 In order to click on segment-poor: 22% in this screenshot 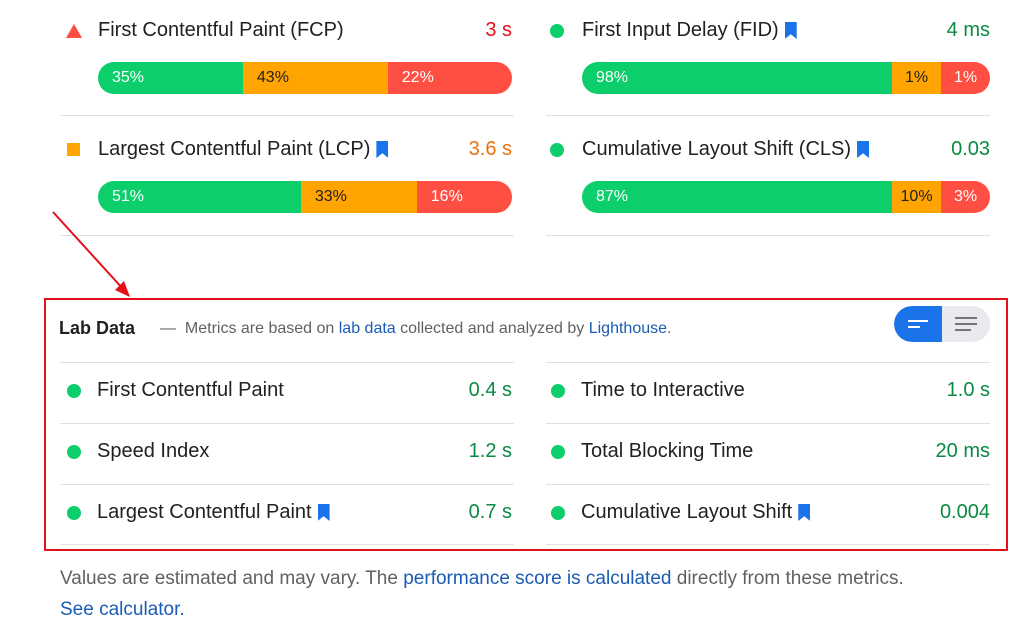, I will do `click(449, 78)`.